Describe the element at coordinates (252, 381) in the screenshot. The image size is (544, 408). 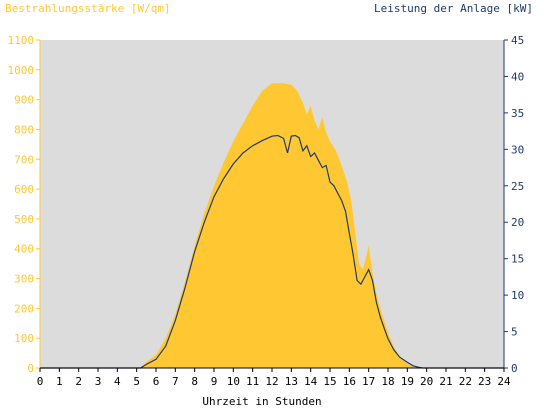
I see `x-tick-label: 11` at that location.